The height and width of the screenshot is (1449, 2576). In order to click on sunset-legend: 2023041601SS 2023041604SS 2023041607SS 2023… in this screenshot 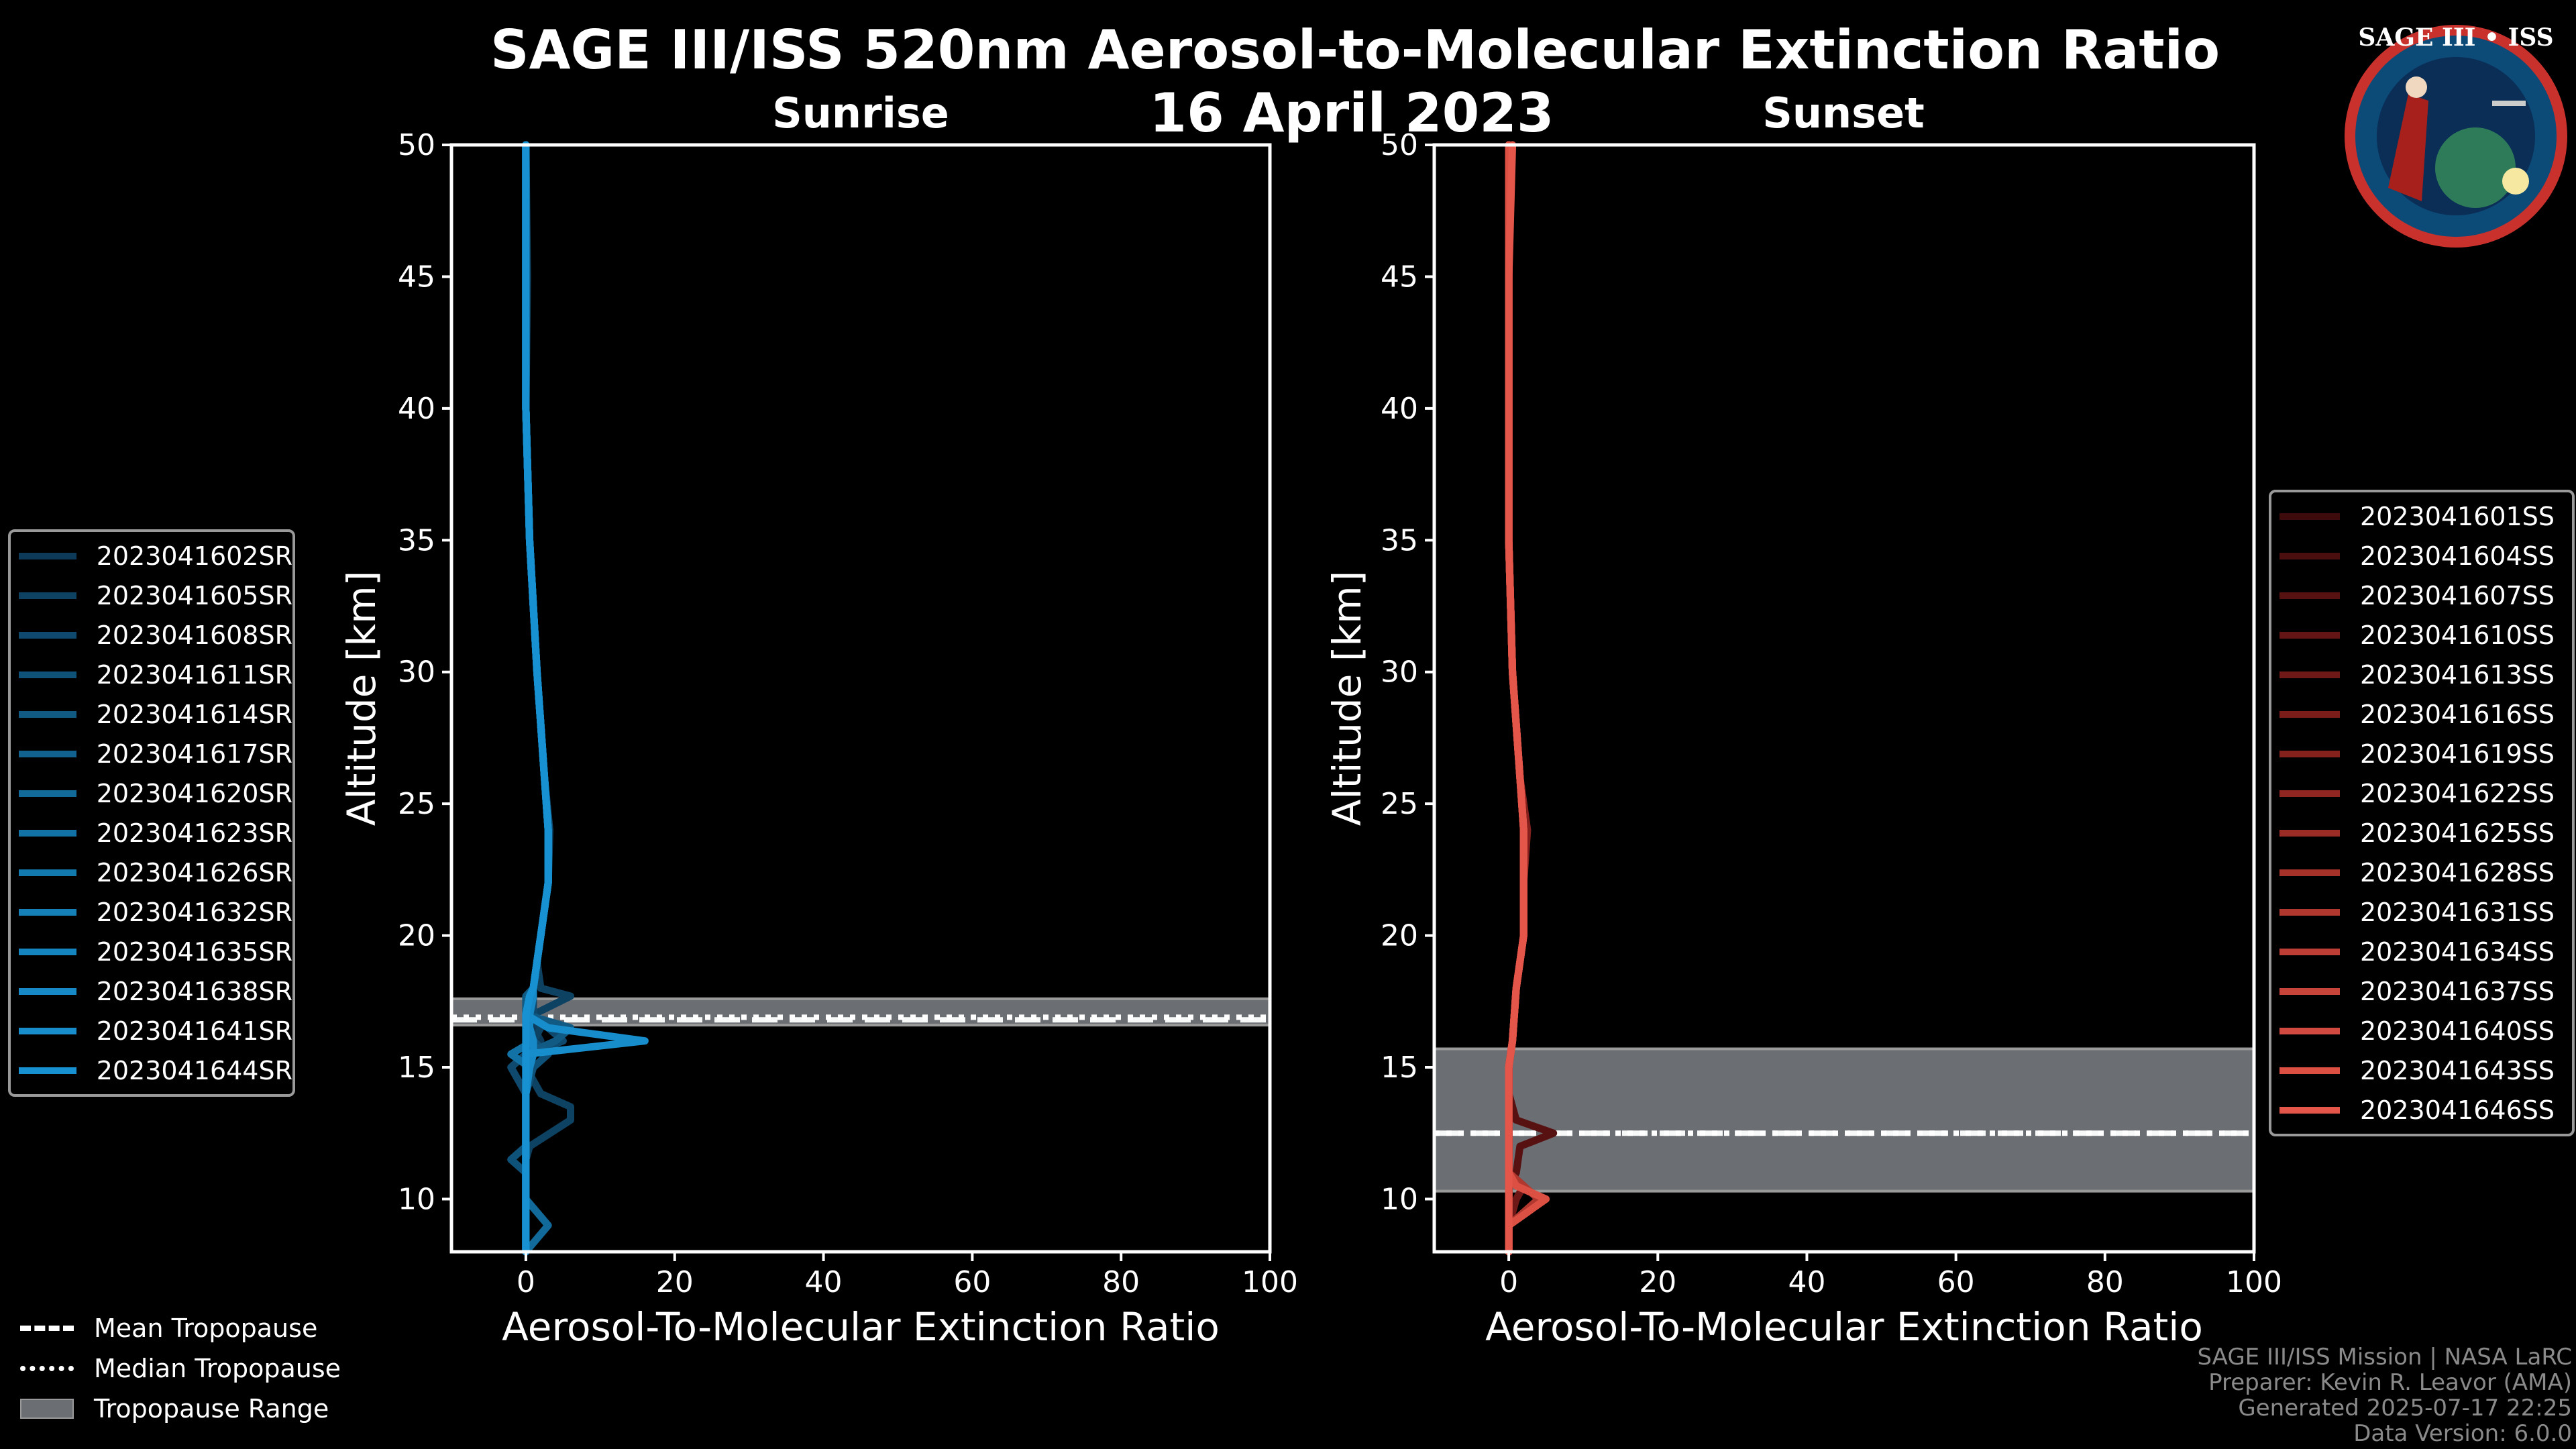, I will do `click(2422, 813)`.